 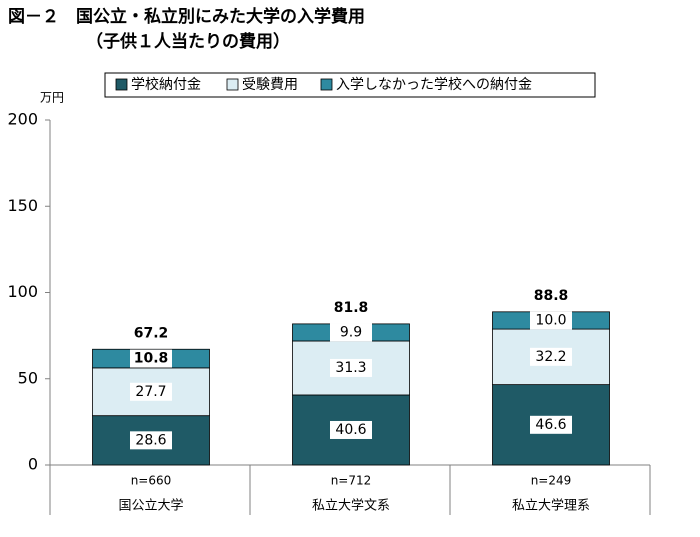 What do you see at coordinates (52, 98) in the screenshot?
I see `y-unit: 万円` at bounding box center [52, 98].